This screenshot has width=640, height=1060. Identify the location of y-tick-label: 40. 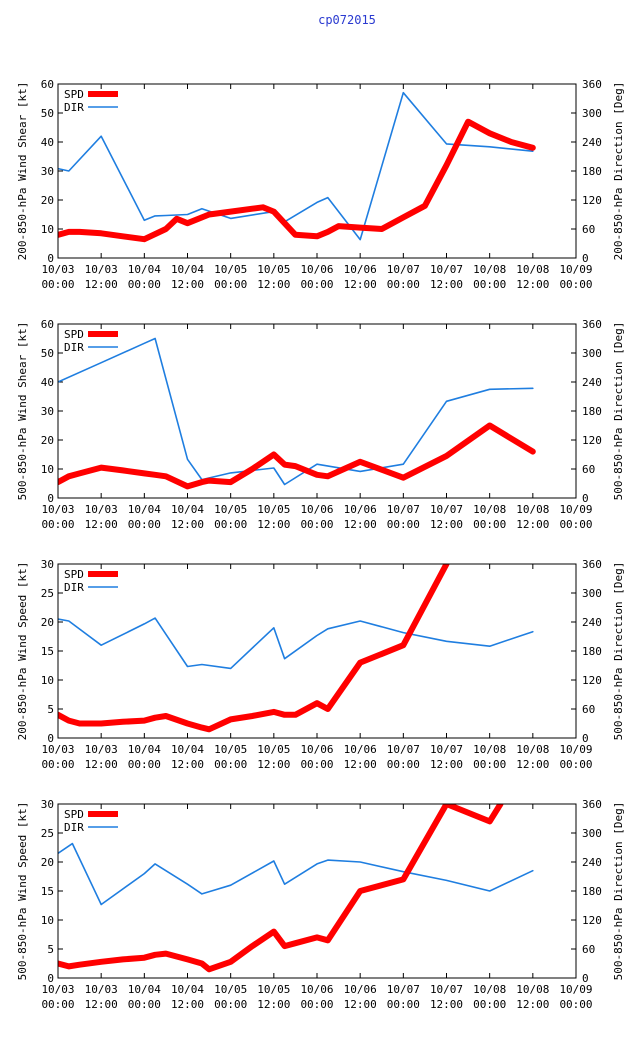
(47, 382).